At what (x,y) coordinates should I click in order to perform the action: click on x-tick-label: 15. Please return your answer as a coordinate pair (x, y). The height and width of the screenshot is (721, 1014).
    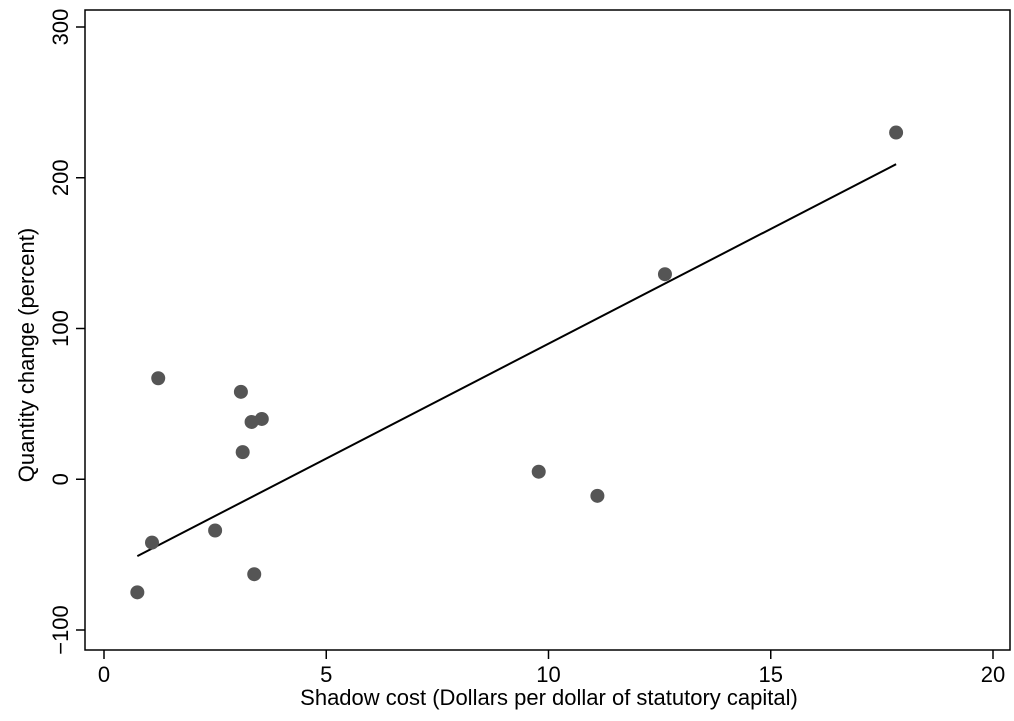
    Looking at the image, I should click on (771, 674).